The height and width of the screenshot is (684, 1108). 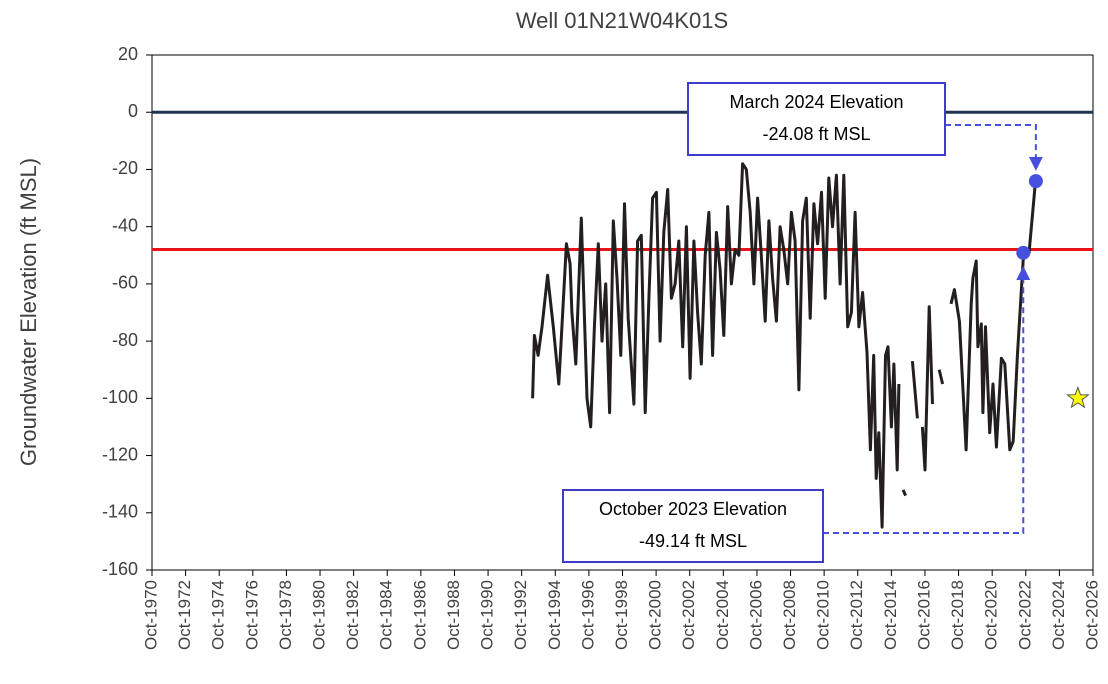 What do you see at coordinates (150, 615) in the screenshot?
I see `x-tick-label: Oct-1970` at bounding box center [150, 615].